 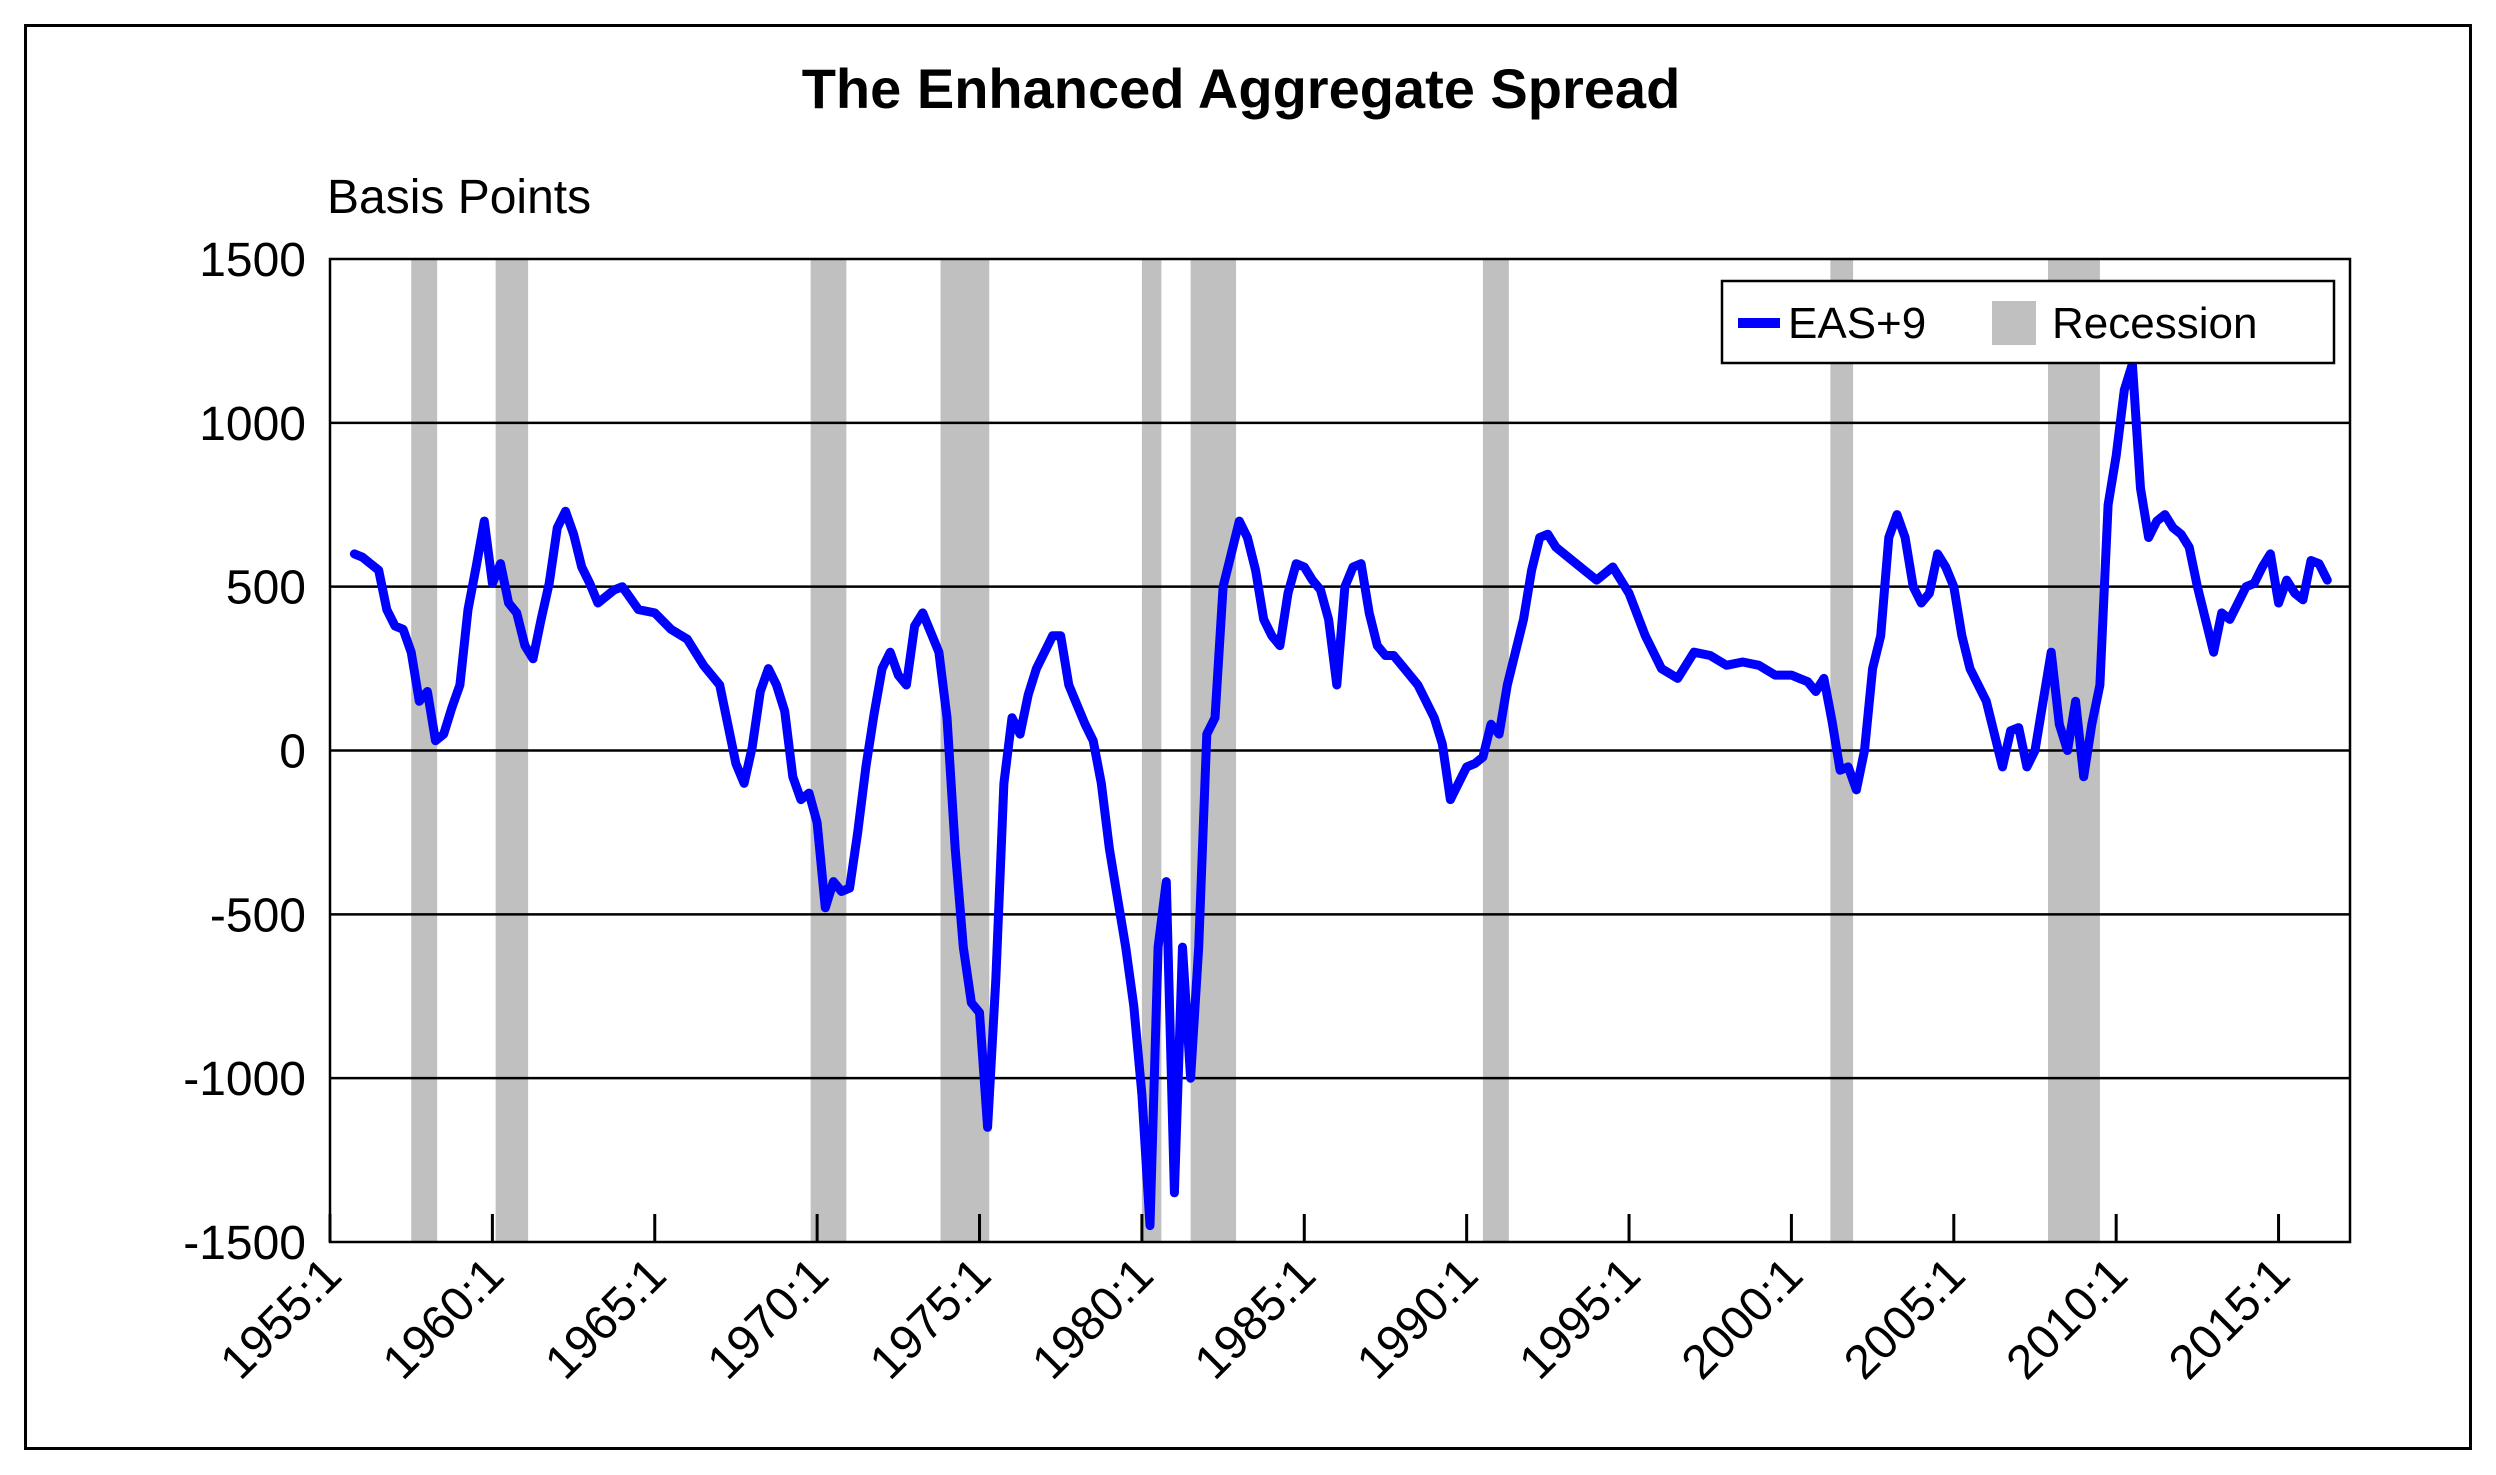 What do you see at coordinates (605, 1318) in the screenshot?
I see `x-tick-label: 1965:1` at bounding box center [605, 1318].